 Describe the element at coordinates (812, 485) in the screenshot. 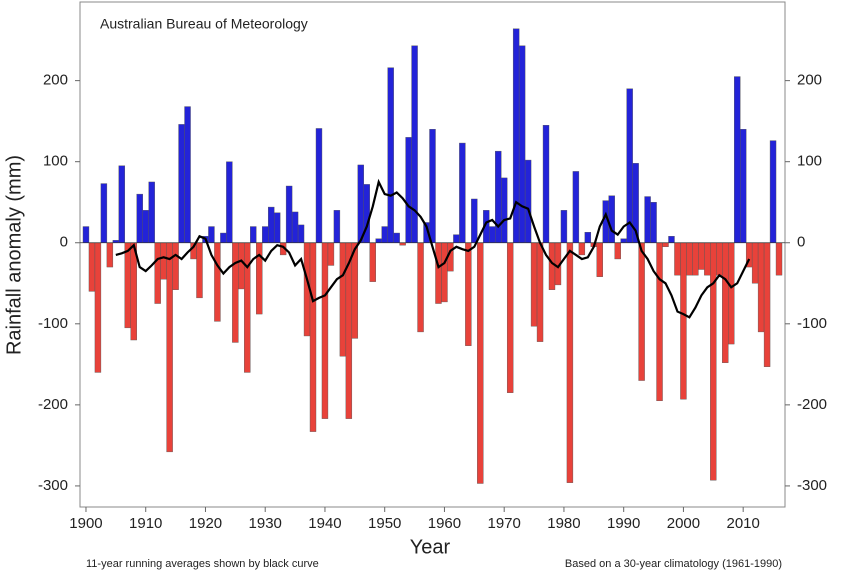

I see `y2-tick-label: -300` at that location.